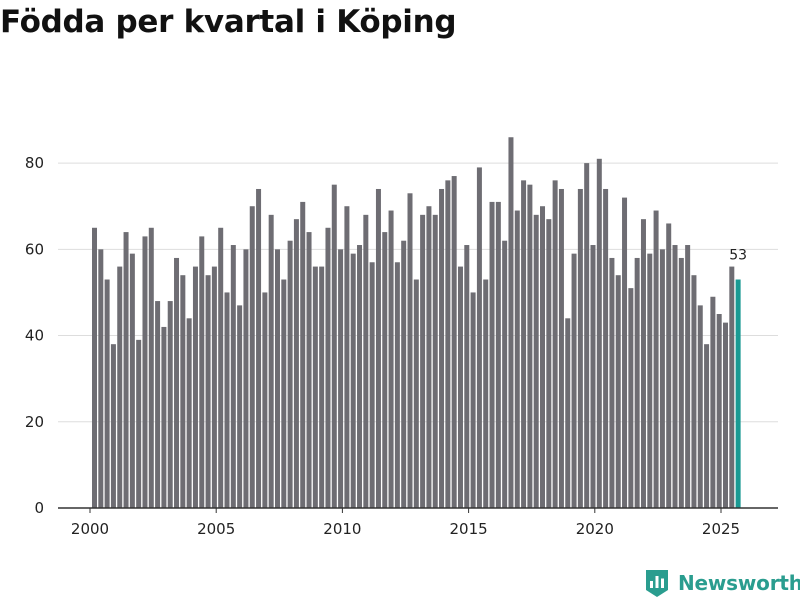  Describe the element at coordinates (469, 529) in the screenshot. I see `x-tick-label-2015: 2015` at that location.